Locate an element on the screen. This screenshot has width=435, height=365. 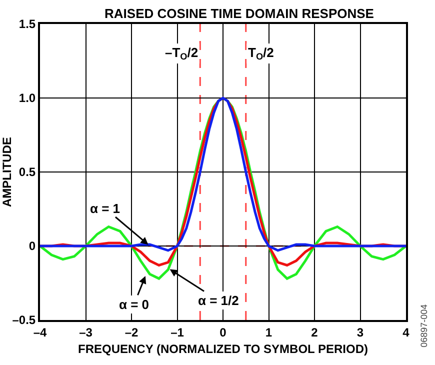
x-tick-label: 3 is located at coordinates (360, 332).